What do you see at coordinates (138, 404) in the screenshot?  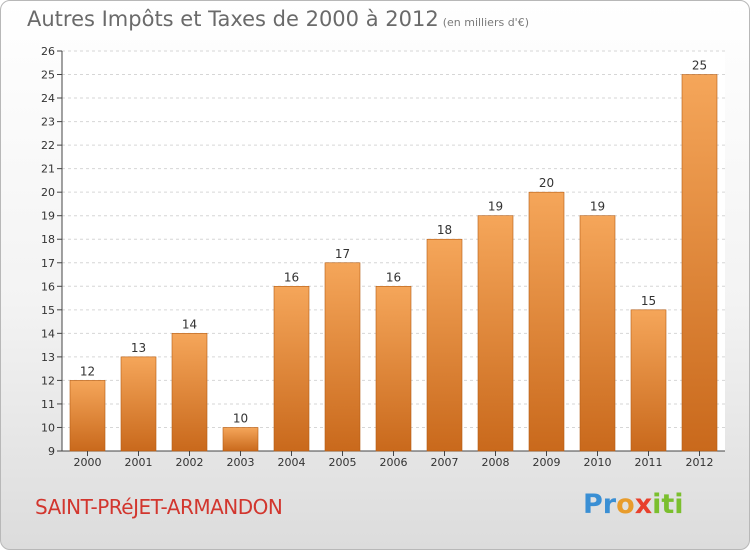 I see `bar-2001` at bounding box center [138, 404].